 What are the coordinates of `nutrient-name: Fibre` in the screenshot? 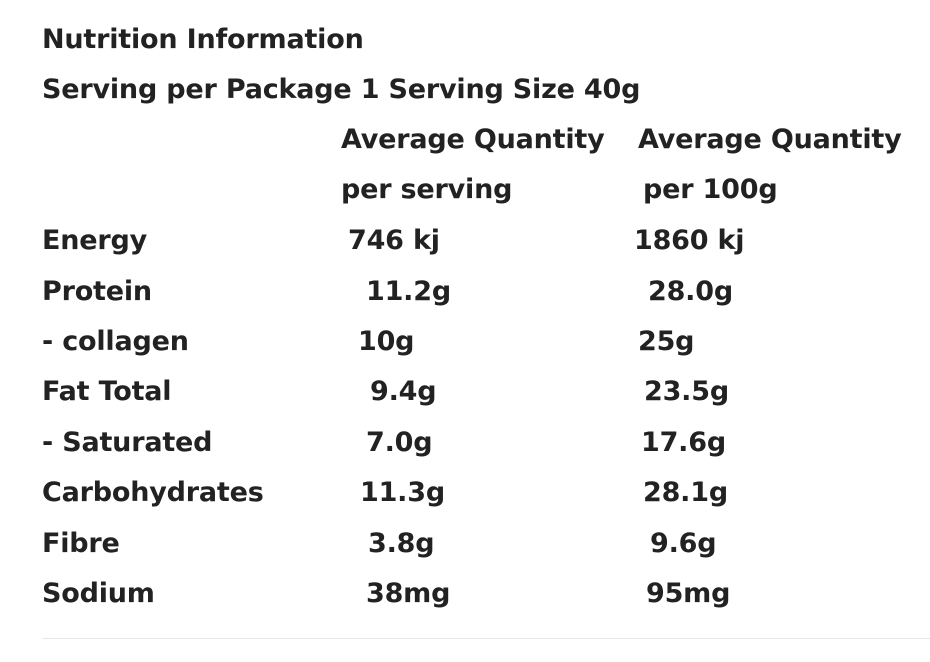 It's located at (81, 543).